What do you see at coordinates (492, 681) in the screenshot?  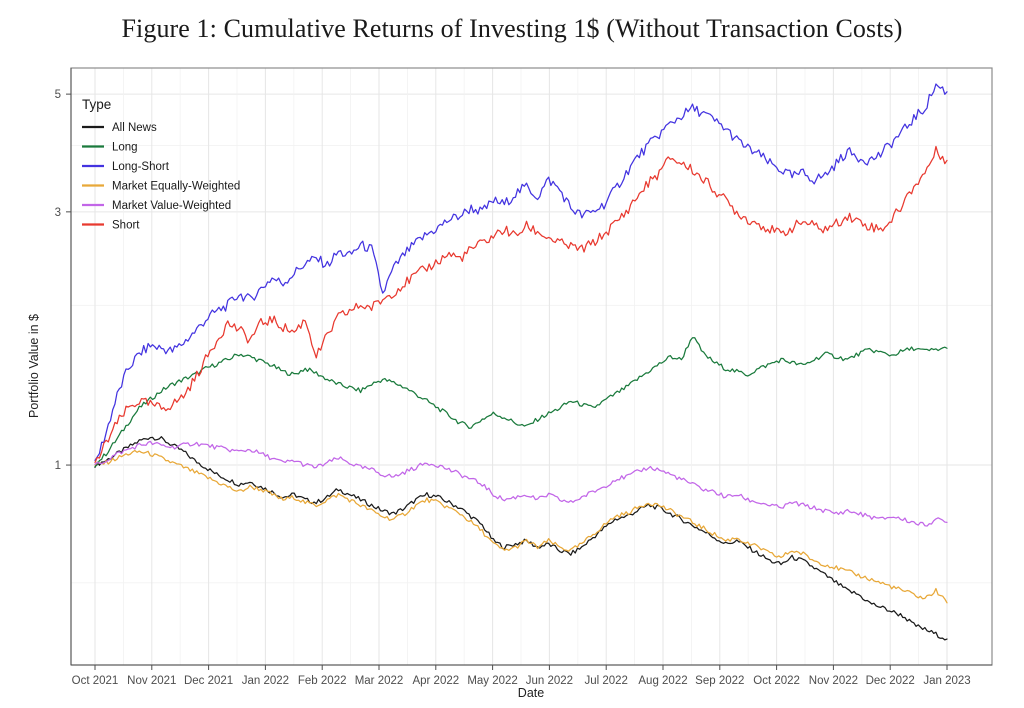 I see `x-tick-label: May 2022` at bounding box center [492, 681].